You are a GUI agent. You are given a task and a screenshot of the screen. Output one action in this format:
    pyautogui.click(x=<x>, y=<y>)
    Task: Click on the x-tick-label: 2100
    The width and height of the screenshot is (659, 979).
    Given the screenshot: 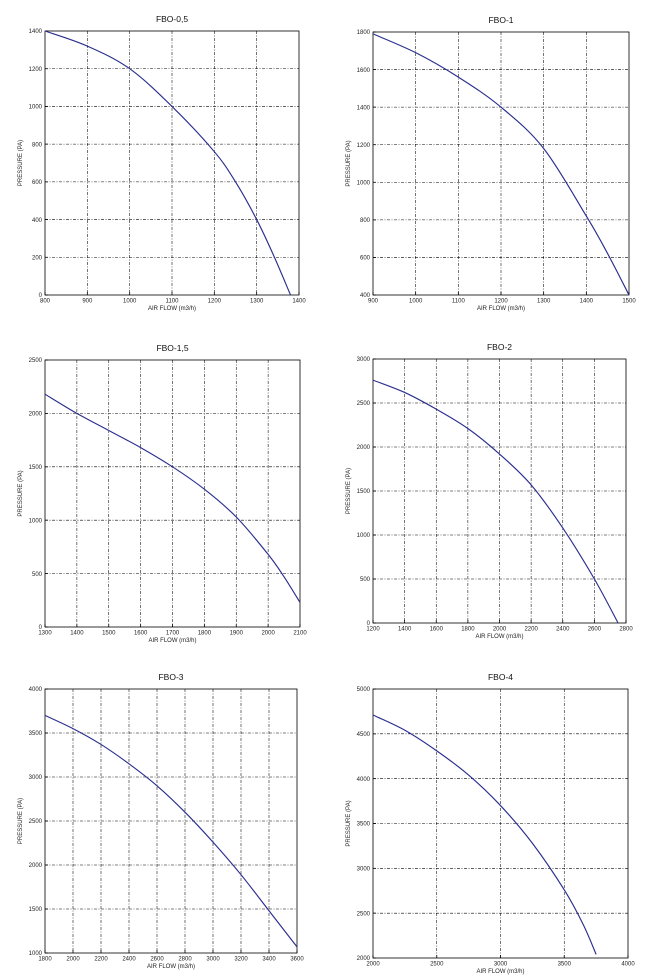 What is the action you would take?
    pyautogui.click(x=300, y=634)
    